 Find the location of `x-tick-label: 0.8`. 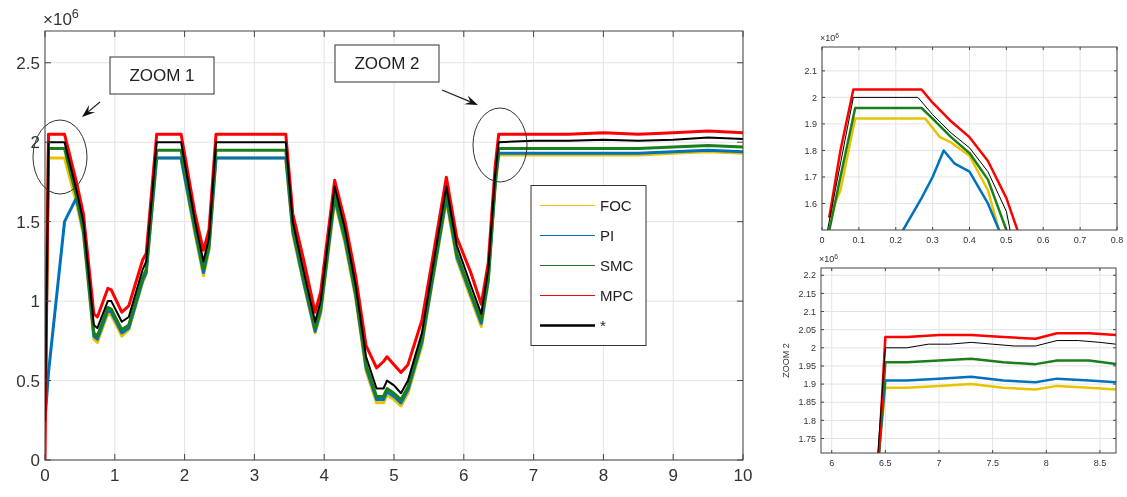

x-tick-label: 0.8 is located at coordinates (1117, 240).